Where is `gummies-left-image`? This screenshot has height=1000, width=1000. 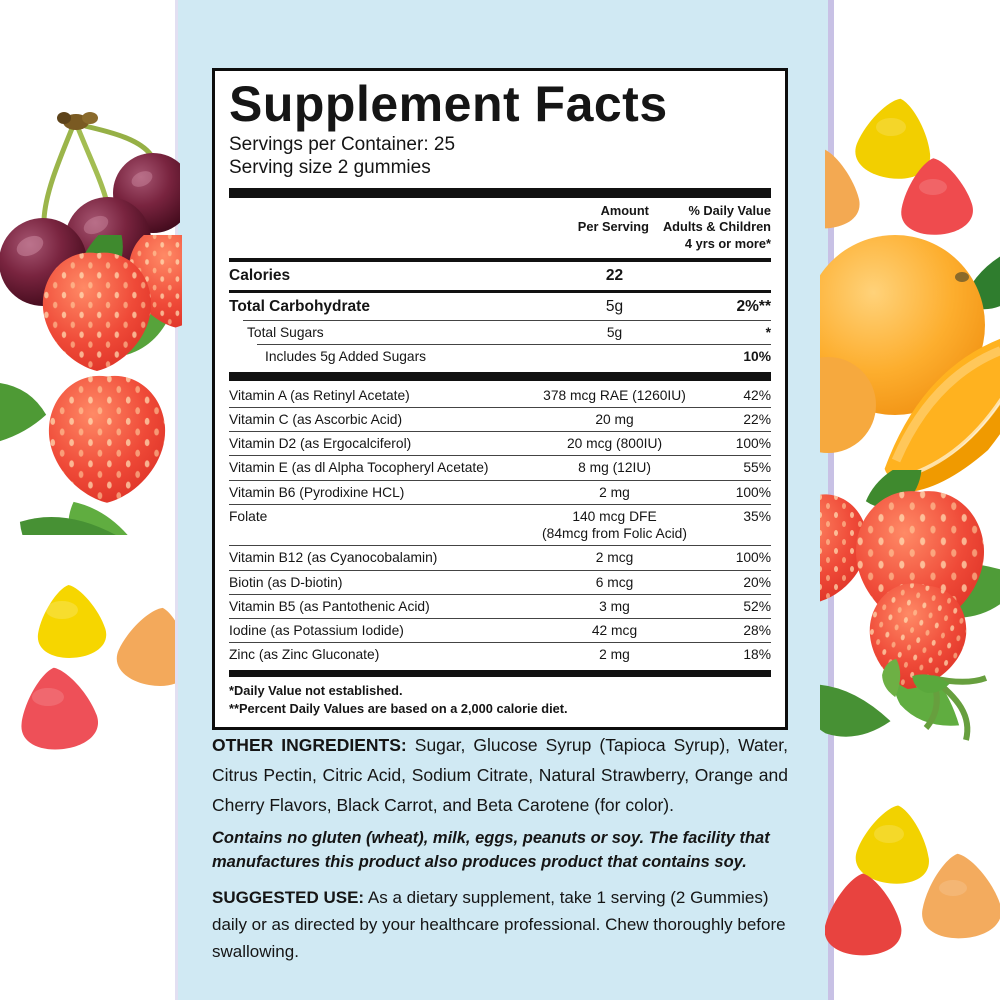
gummies-left-image is located at coordinates (95, 668).